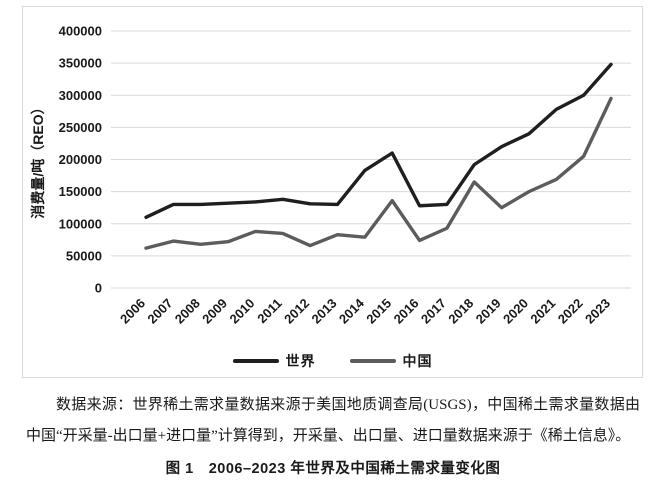 The image size is (666, 481). Describe the element at coordinates (352, 311) in the screenshot. I see `x-tick-label: 2014` at that location.